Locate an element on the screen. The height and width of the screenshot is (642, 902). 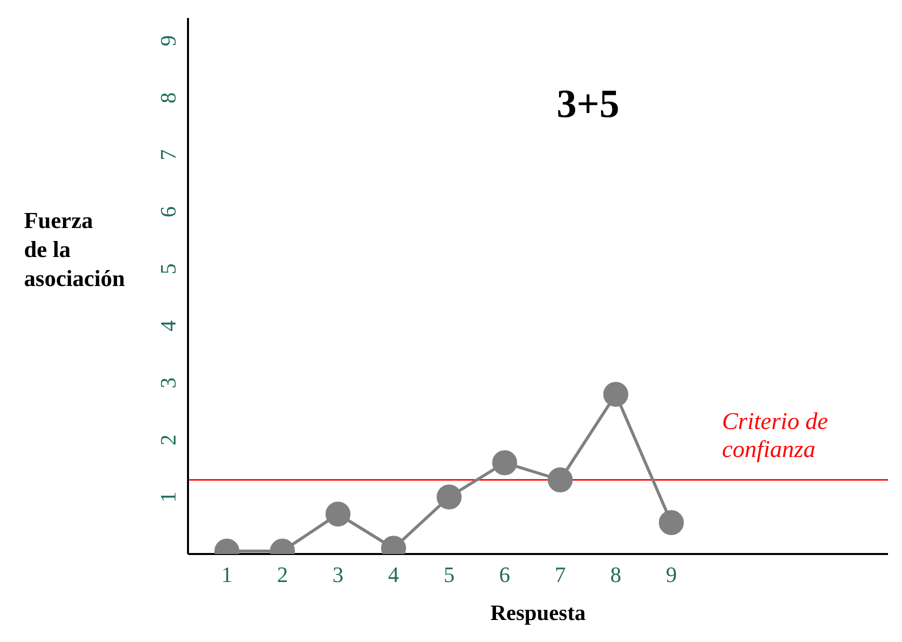
x-tick-label: 6 is located at coordinates (504, 574).